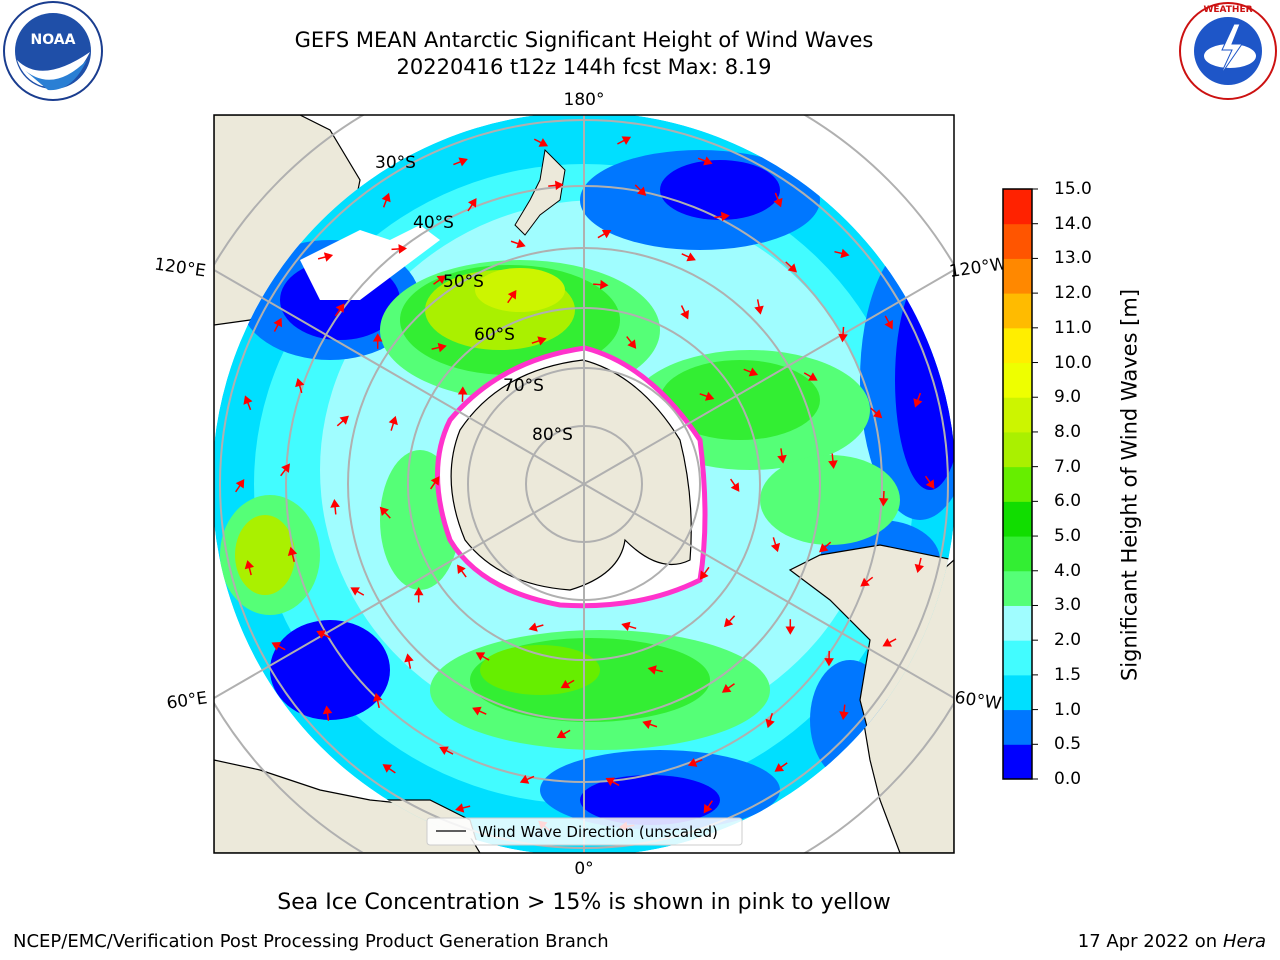  I want to click on colorbar-tick-label: 14.0, so click(1073, 223).